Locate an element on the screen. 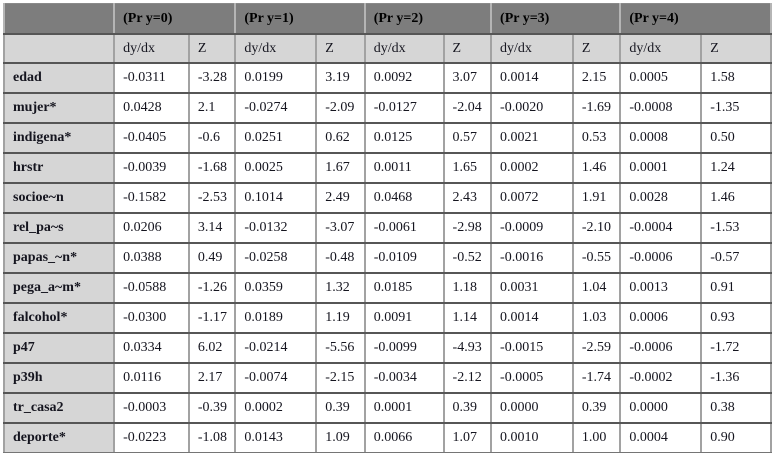  cell-z: -2.09 is located at coordinates (340, 108).